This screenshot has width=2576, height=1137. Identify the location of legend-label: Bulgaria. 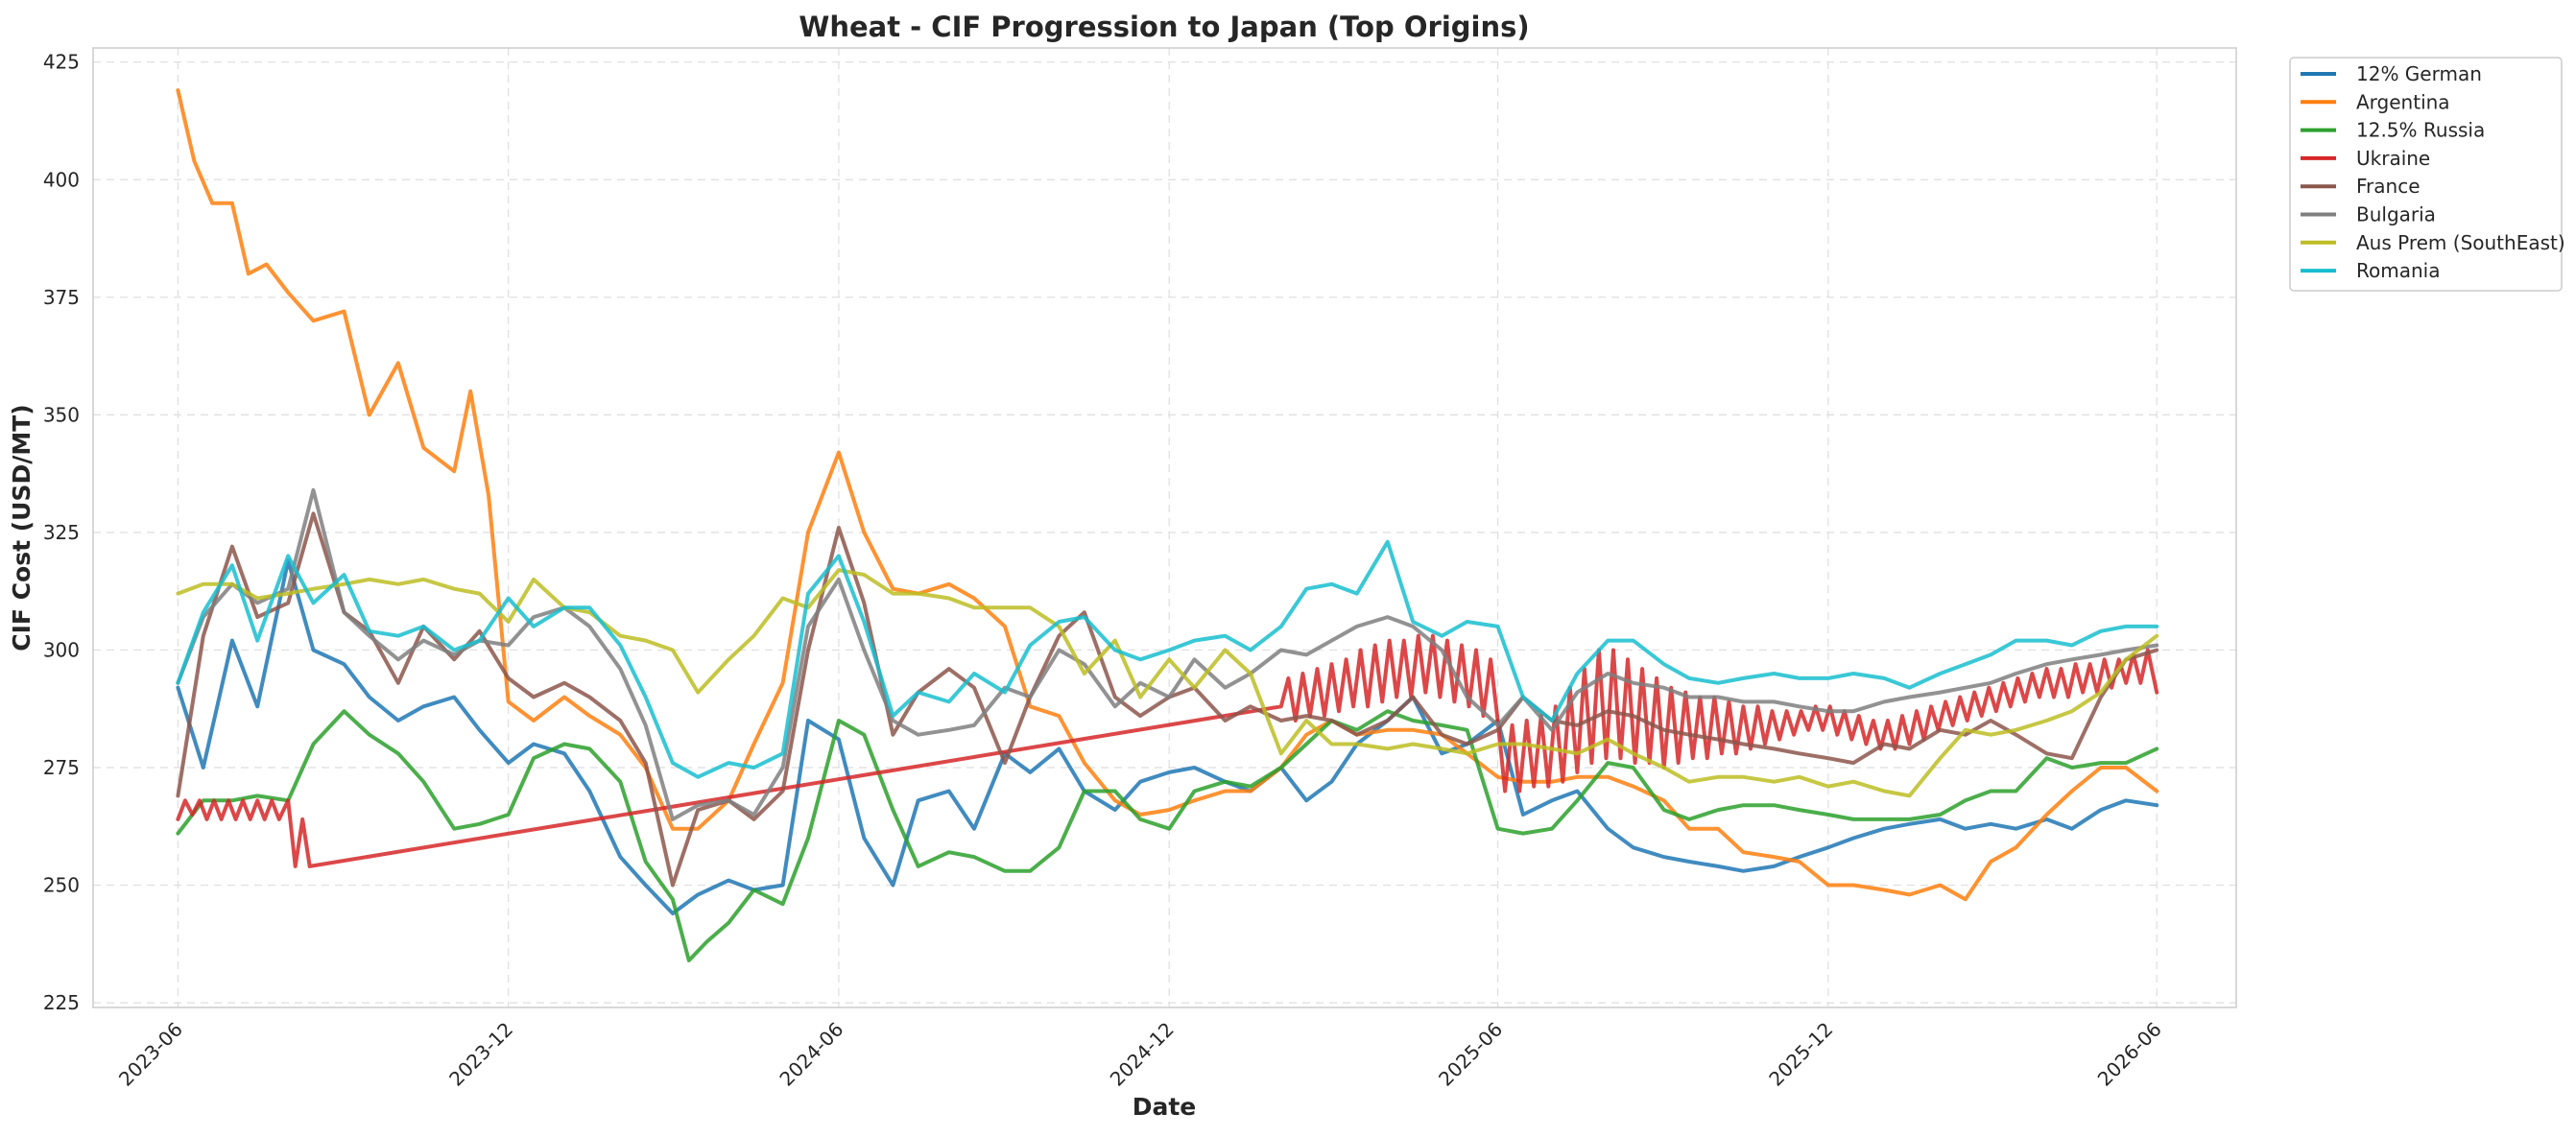
(2396, 214).